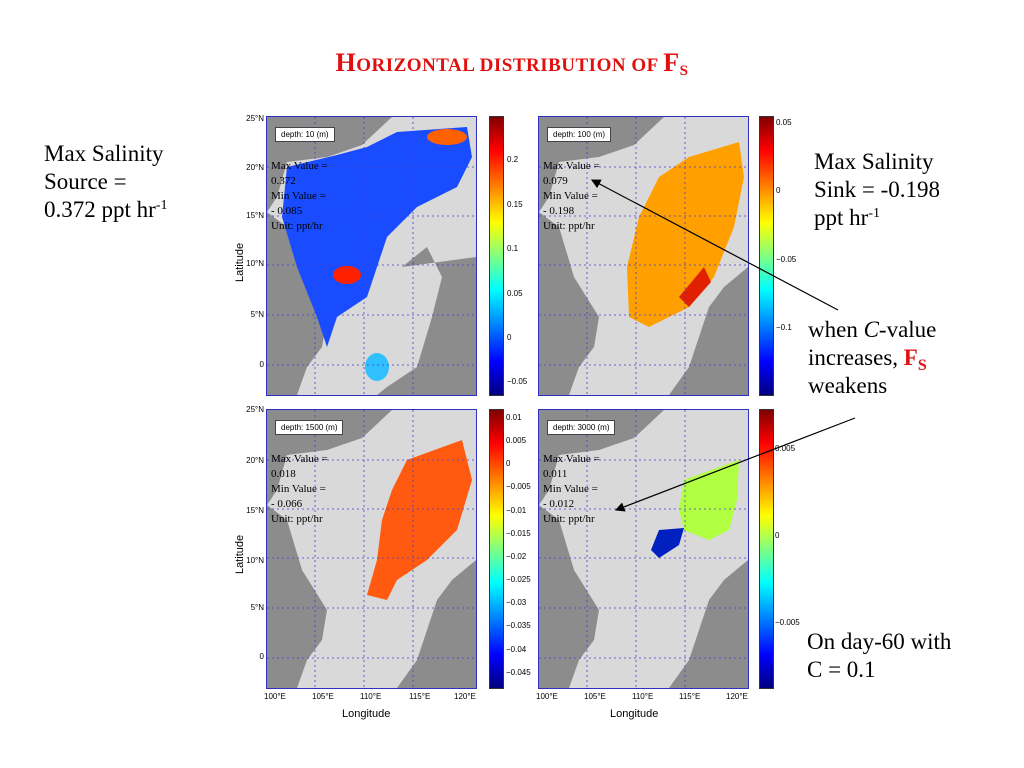 This screenshot has height=768, width=1024. What do you see at coordinates (634, 714) in the screenshot?
I see `x-axis-label-right: Longitude` at bounding box center [634, 714].